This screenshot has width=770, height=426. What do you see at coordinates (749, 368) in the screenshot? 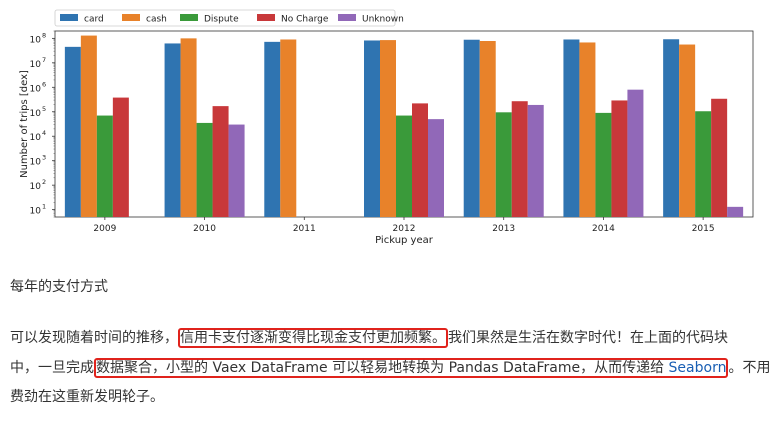
I see `paragraph-text: 。不用` at bounding box center [749, 368].